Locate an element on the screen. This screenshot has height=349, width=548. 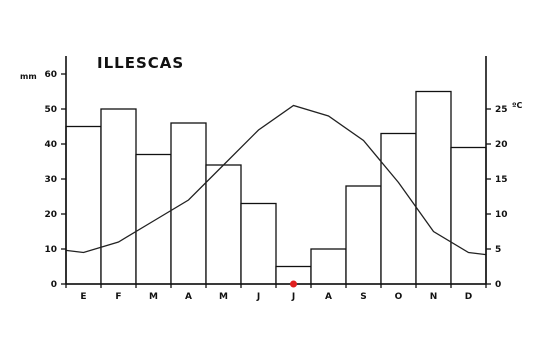
right-tick-label: 15 is located at coordinates (501, 180).